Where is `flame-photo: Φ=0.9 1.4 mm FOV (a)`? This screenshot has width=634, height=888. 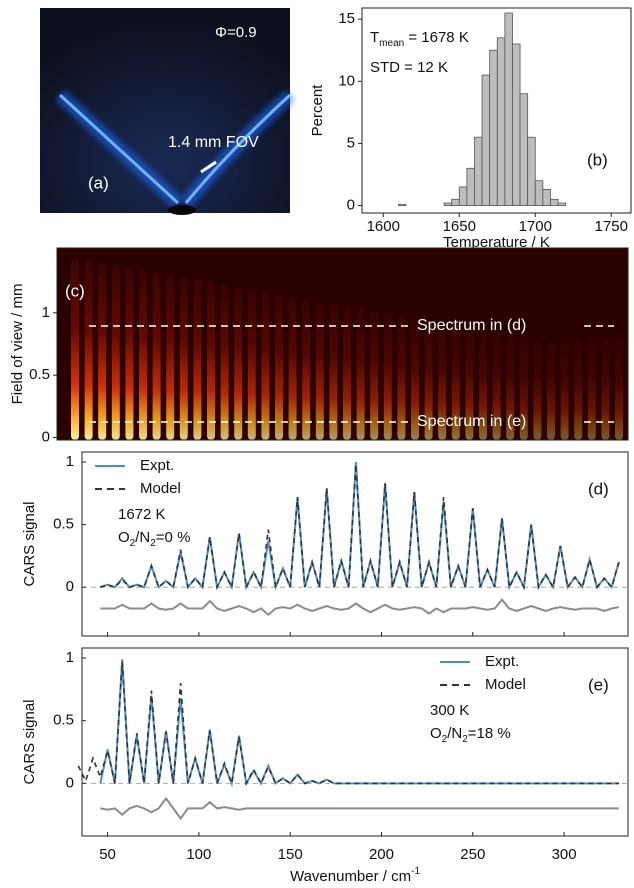 flame-photo: Φ=0.9 1.4 mm FOV (a) is located at coordinates (167, 111).